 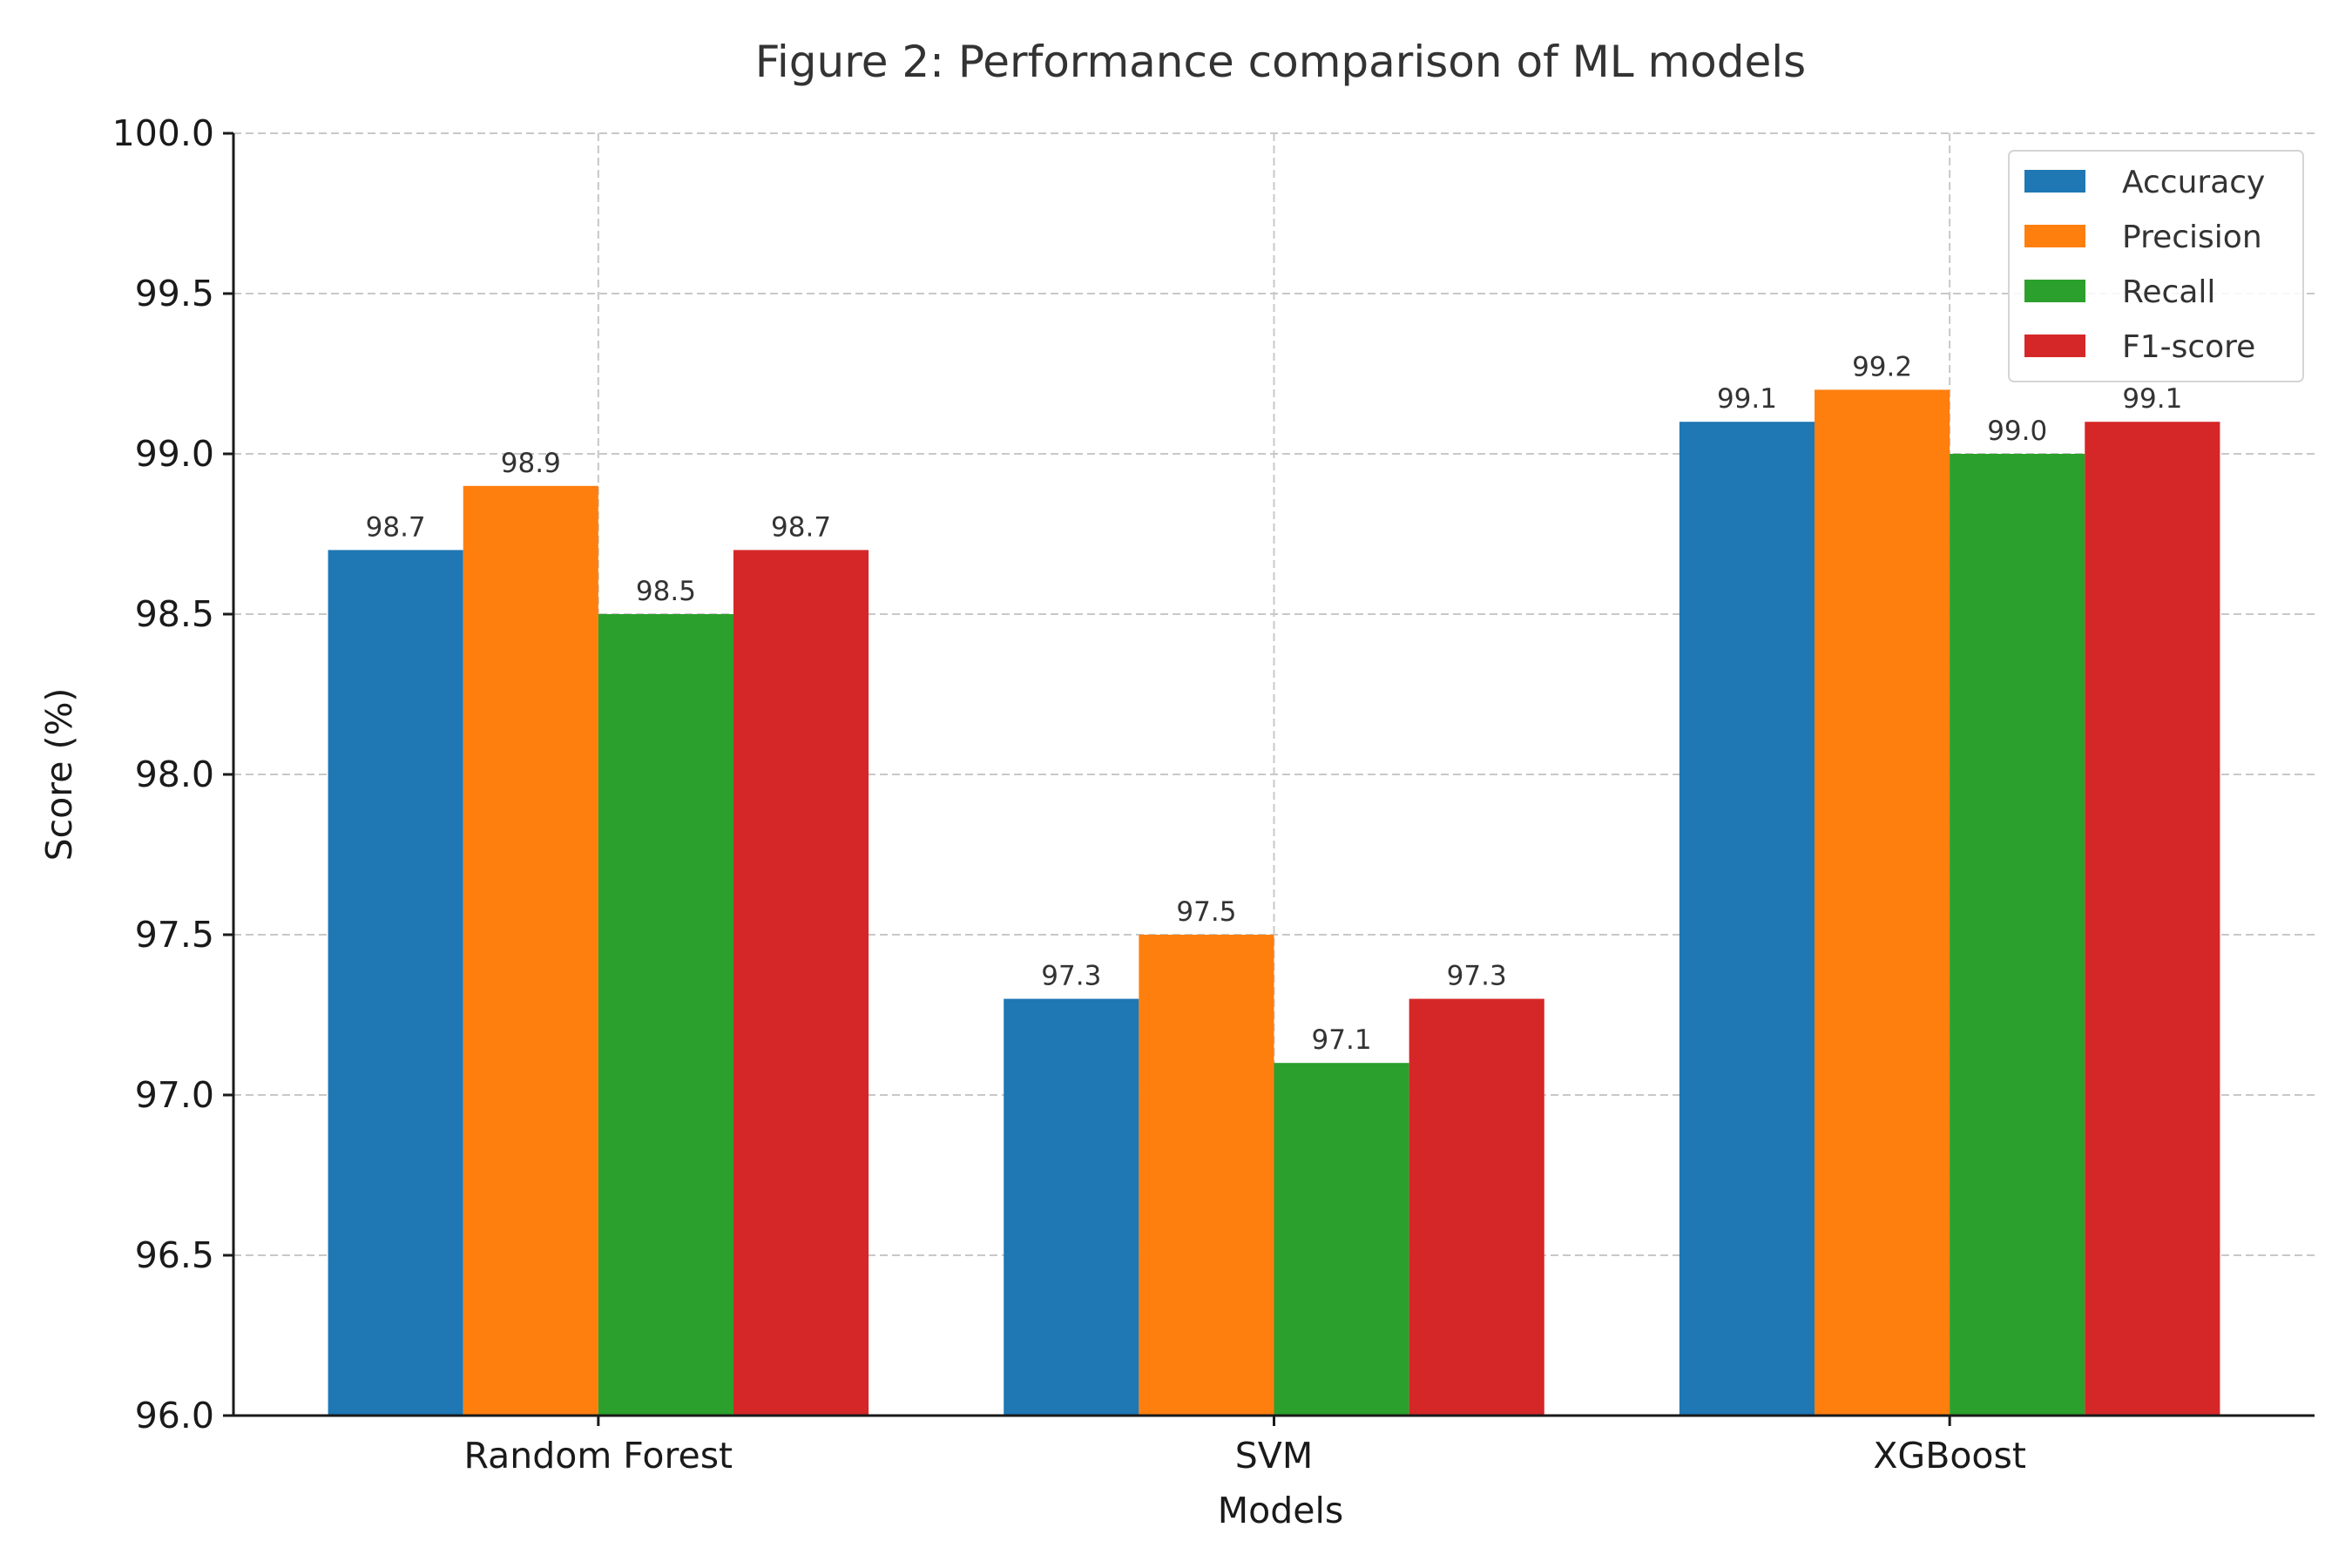 I want to click on y-tick-label: 98.0, so click(x=174, y=775).